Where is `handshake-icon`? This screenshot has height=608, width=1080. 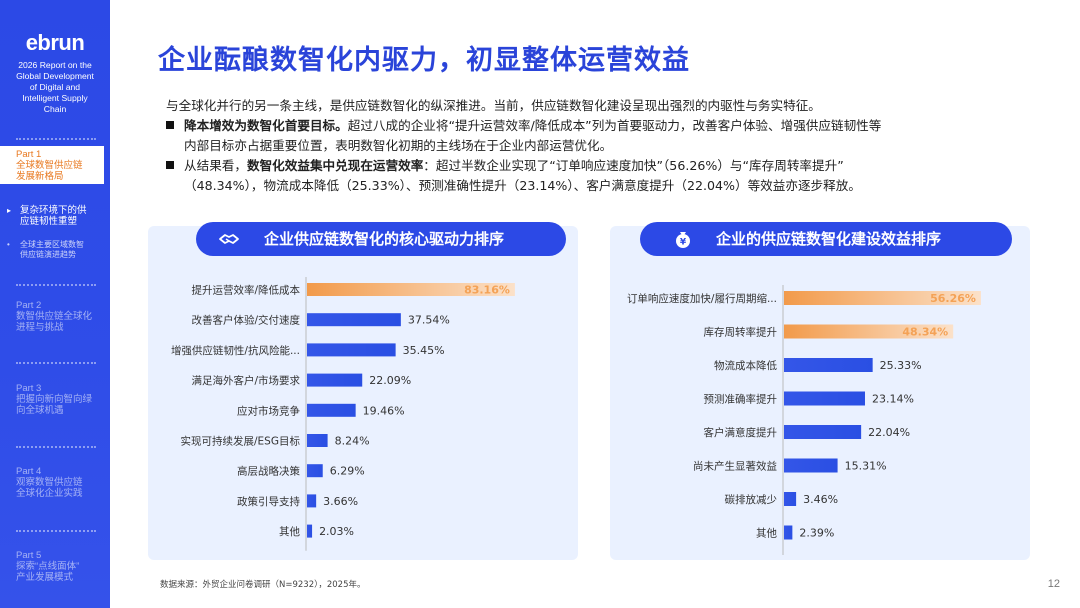 handshake-icon is located at coordinates (229, 239).